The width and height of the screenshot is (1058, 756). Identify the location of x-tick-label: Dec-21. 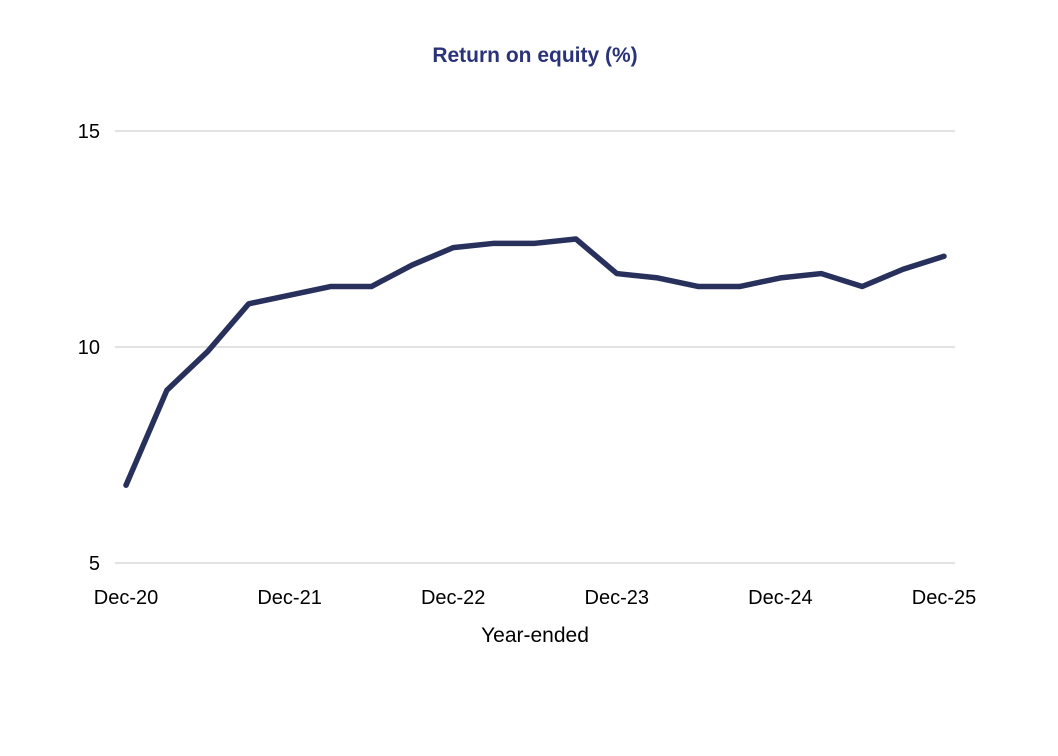
(289, 598).